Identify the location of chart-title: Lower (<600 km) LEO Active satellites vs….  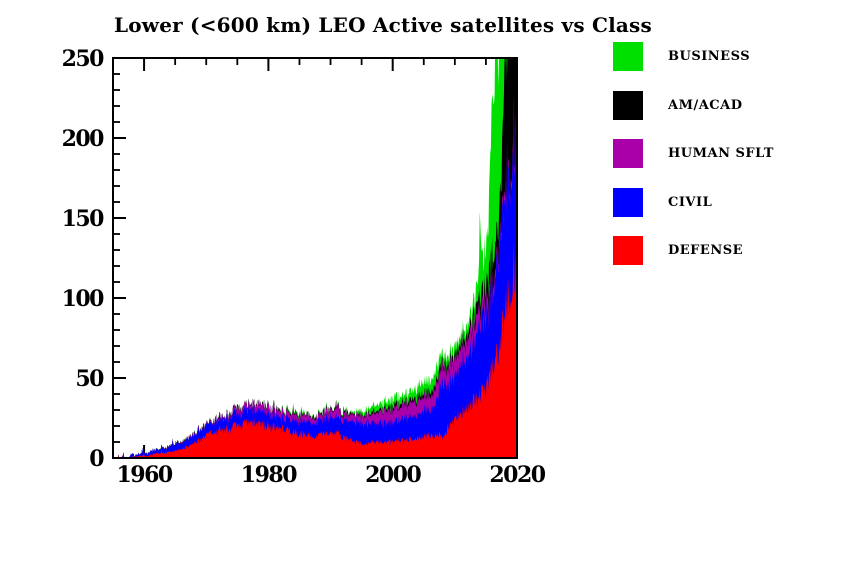
(383, 25).